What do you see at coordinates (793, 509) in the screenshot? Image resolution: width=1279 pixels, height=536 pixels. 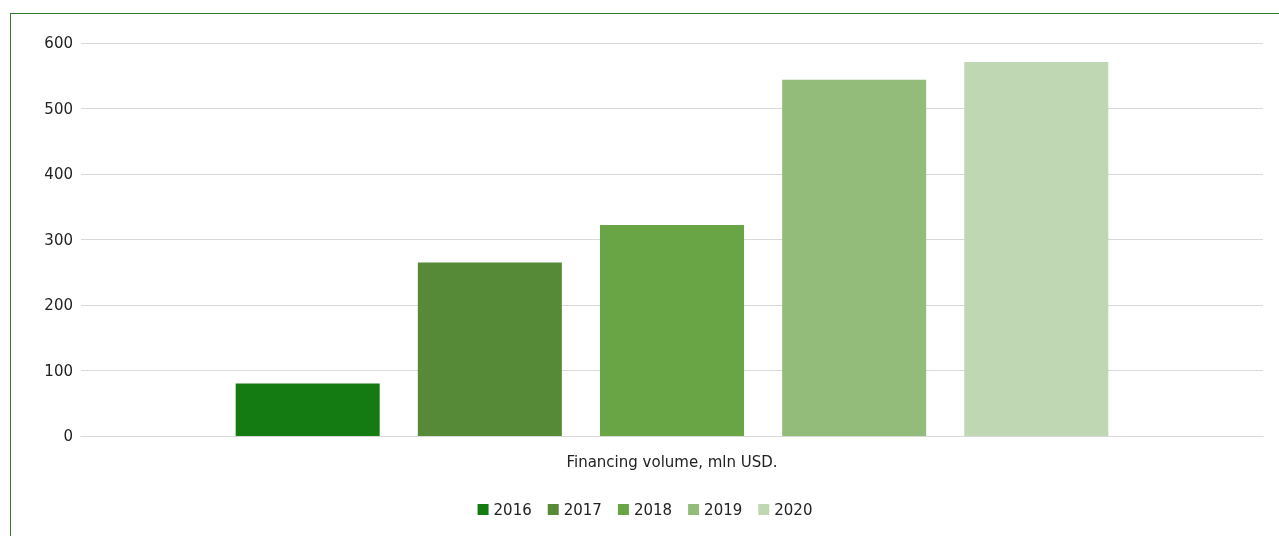 I see `legend-label: 2020` at bounding box center [793, 509].